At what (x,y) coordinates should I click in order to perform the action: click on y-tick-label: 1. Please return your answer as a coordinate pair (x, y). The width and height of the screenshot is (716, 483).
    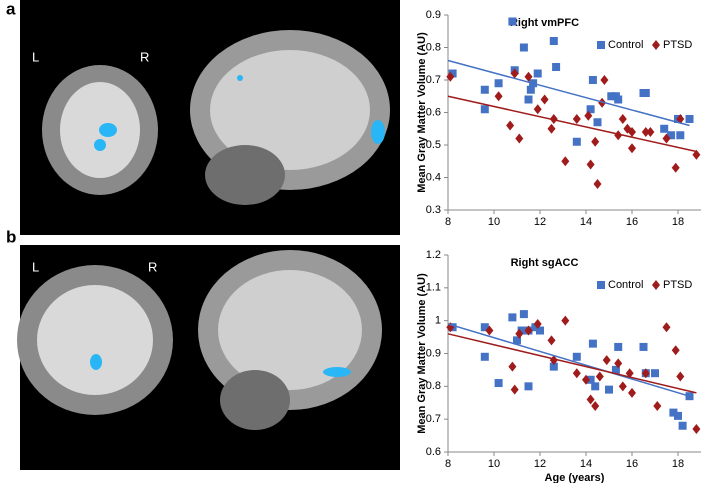
    Looking at the image, I should click on (438, 321).